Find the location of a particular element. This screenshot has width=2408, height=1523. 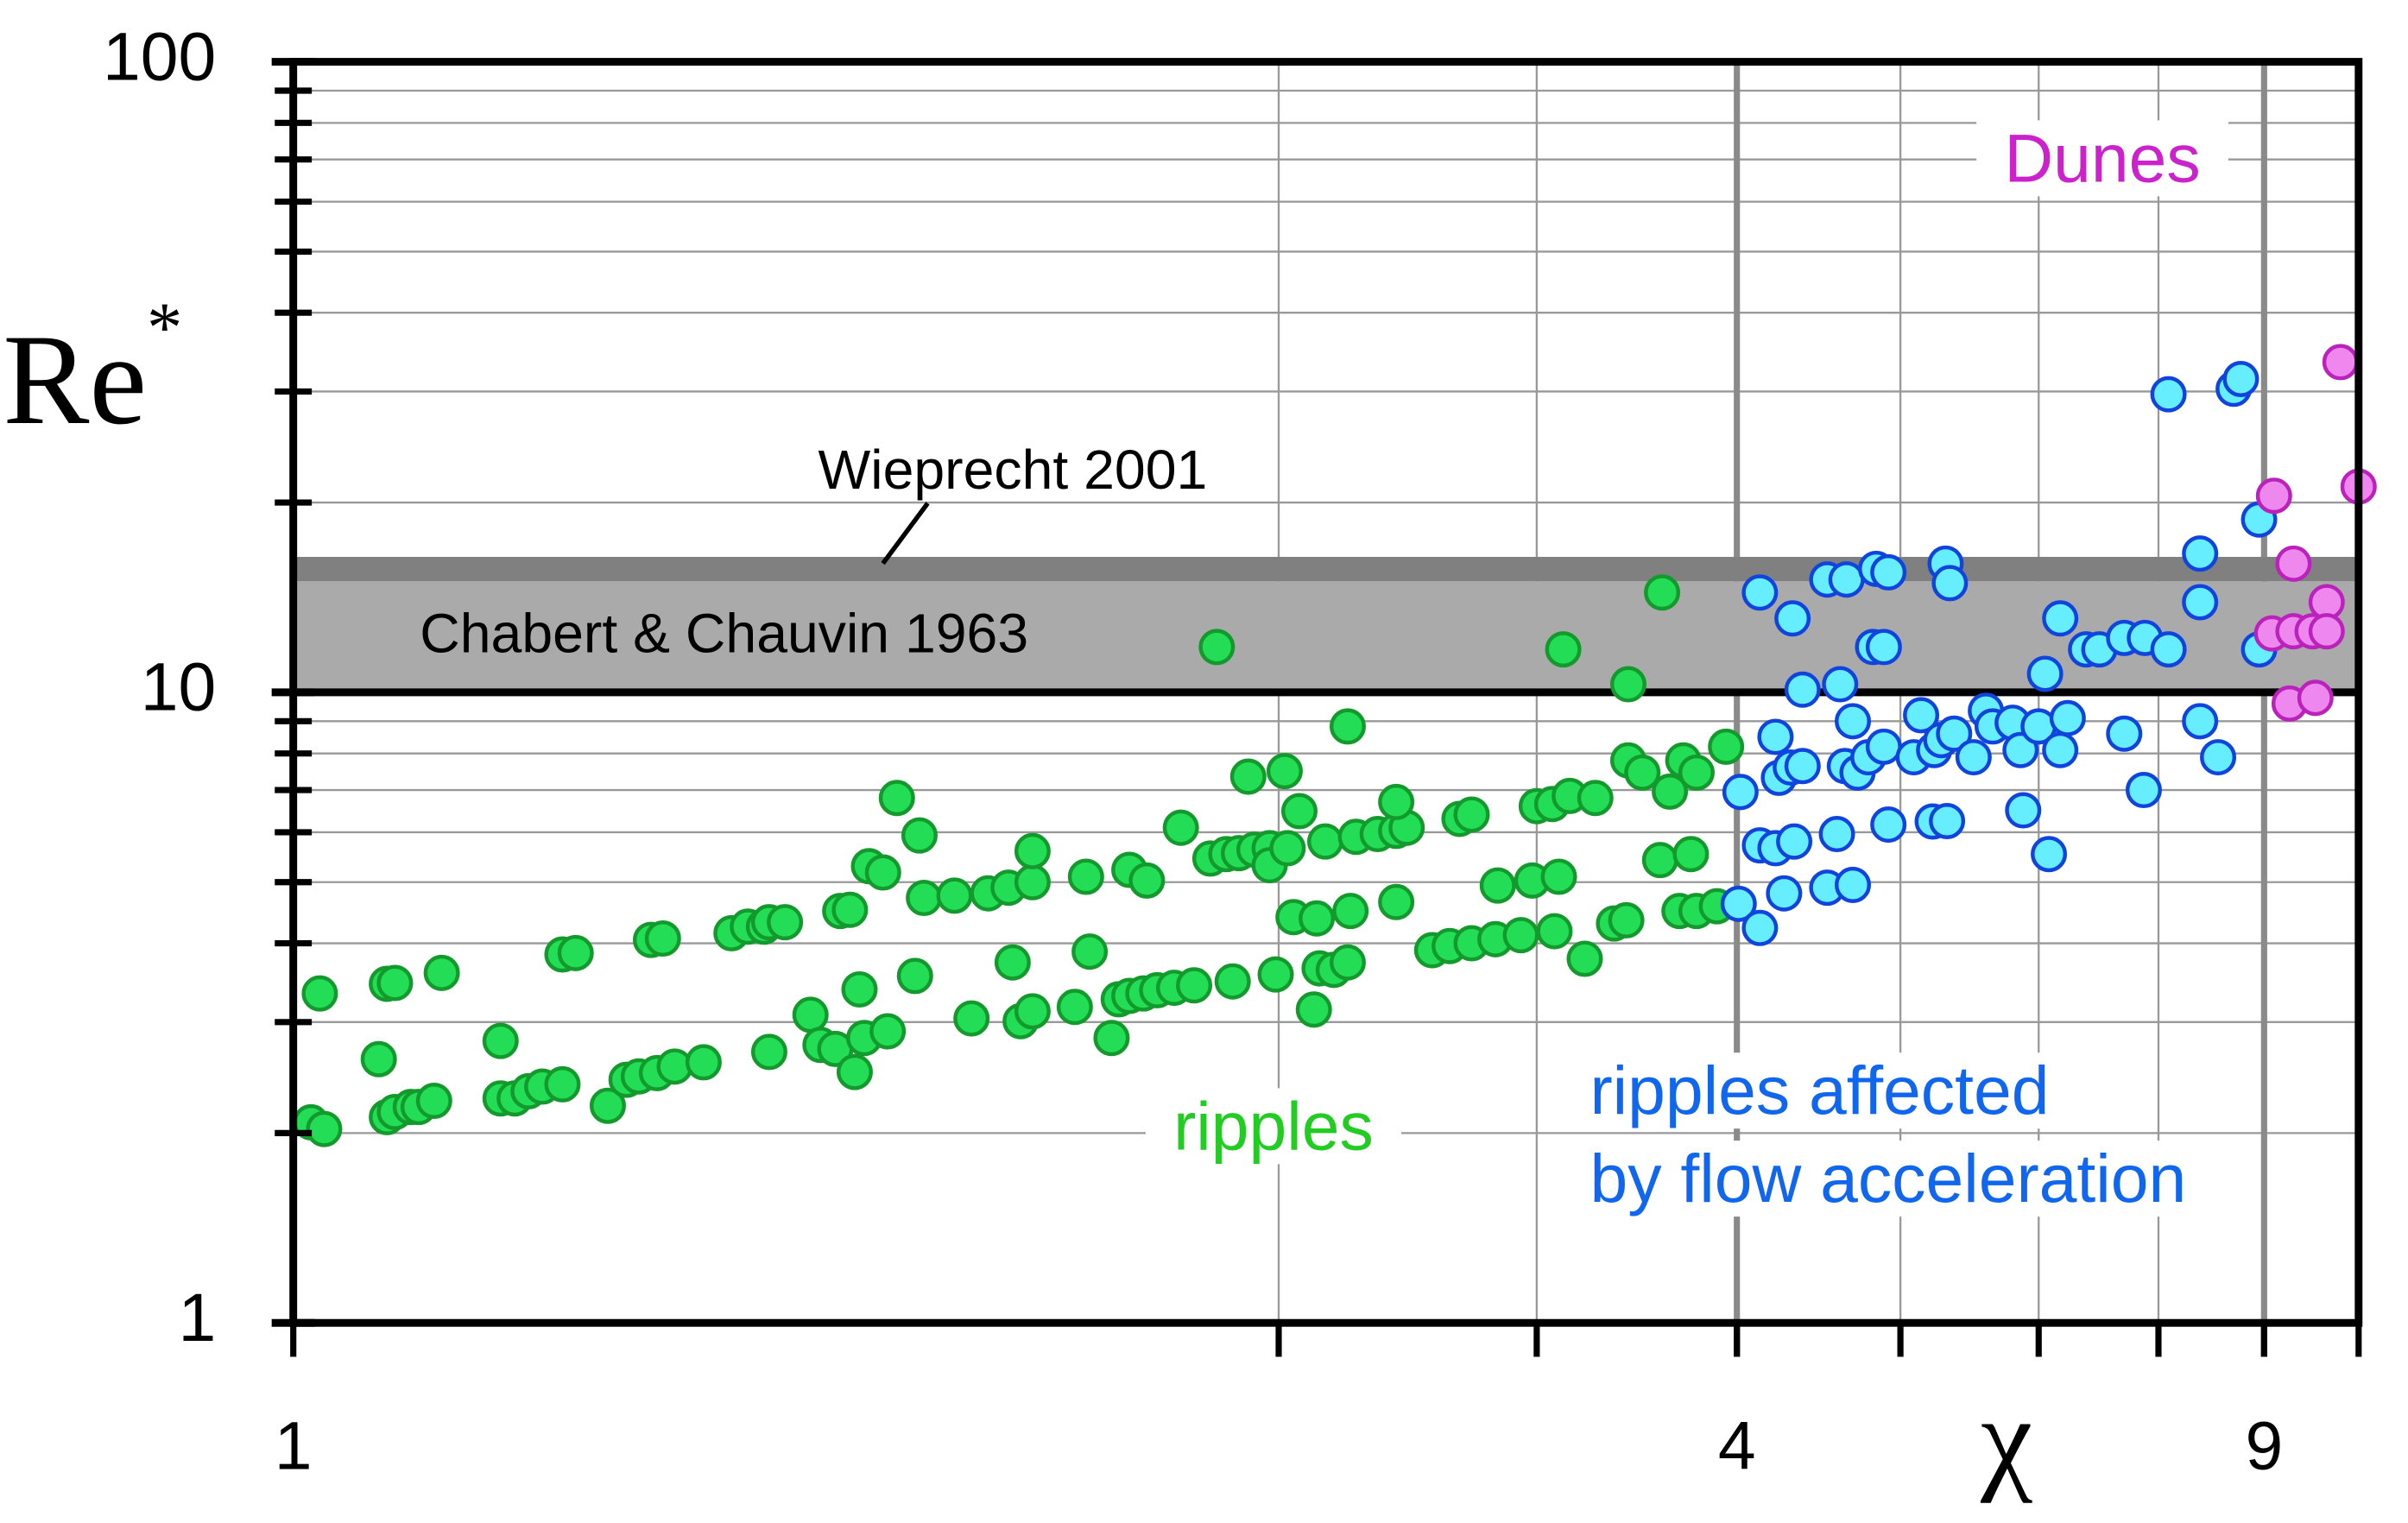

annotation: ripples affected is located at coordinates (1819, 1090).